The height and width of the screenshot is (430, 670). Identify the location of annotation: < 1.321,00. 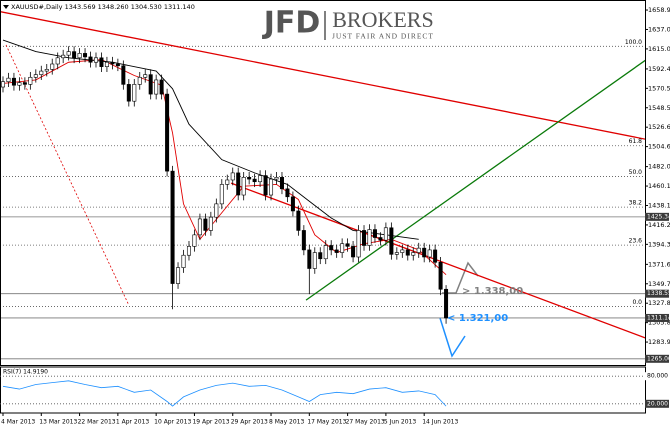
(477, 318).